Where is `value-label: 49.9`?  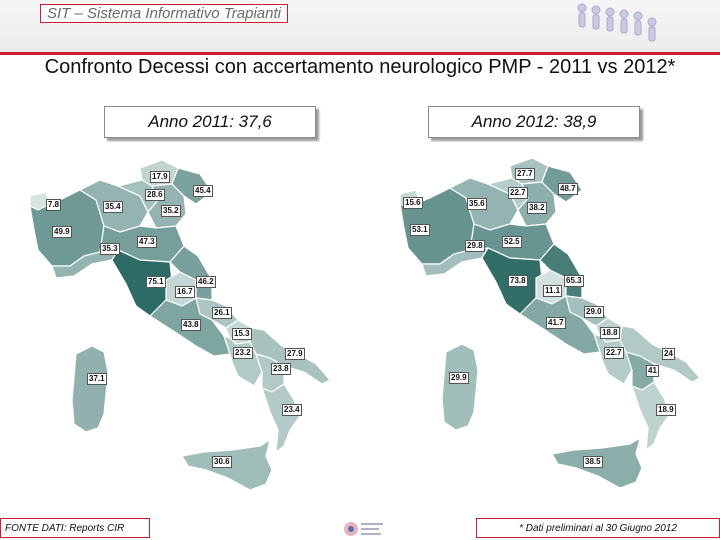 value-label: 49.9 is located at coordinates (62, 232).